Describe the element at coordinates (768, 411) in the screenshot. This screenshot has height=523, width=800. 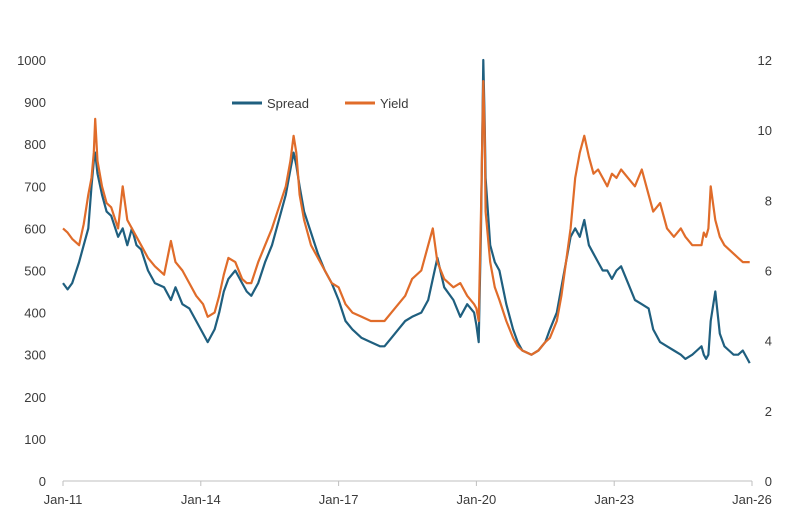
I see `y-right-tick-label: 2` at that location.